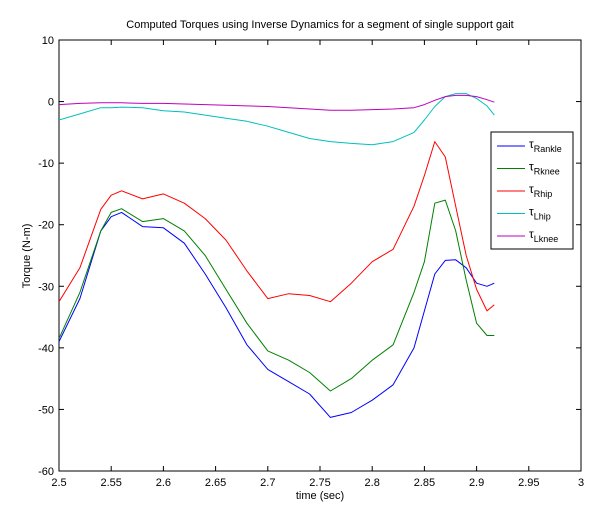 This screenshot has height=507, width=593. I want to click on legend-item-rhip: τRhip, so click(524, 190).